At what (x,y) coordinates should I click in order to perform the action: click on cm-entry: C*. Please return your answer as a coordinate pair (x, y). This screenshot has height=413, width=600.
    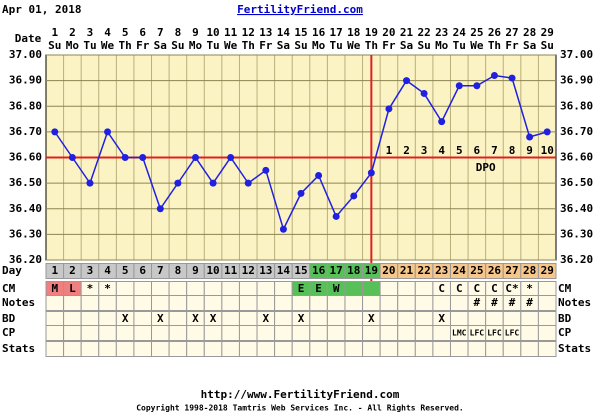
    Looking at the image, I should click on (511, 288).